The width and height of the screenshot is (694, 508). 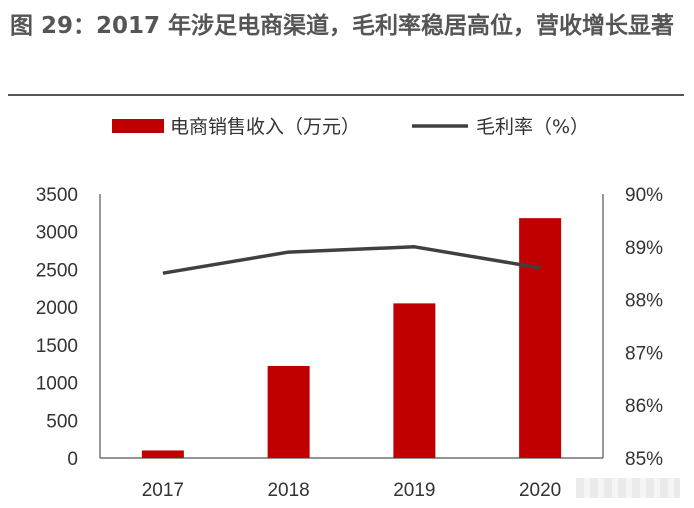 I want to click on legend-label-bar: 电商销售收入（万元）, so click(x=265, y=127).